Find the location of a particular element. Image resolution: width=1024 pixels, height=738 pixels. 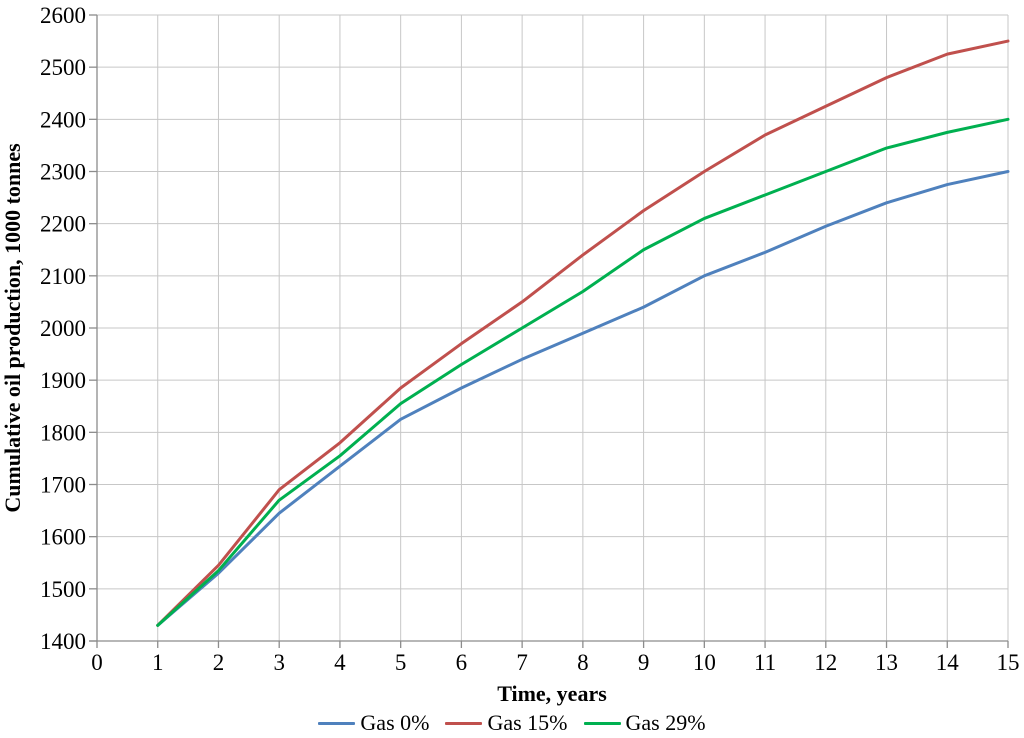

x-tick-label: 7 is located at coordinates (522, 662).